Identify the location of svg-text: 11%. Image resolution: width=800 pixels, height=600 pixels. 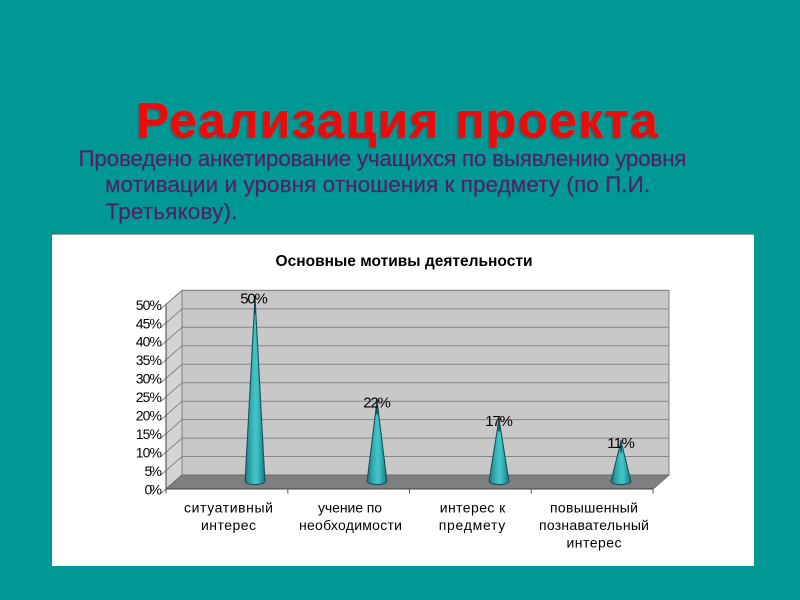
(621, 443).